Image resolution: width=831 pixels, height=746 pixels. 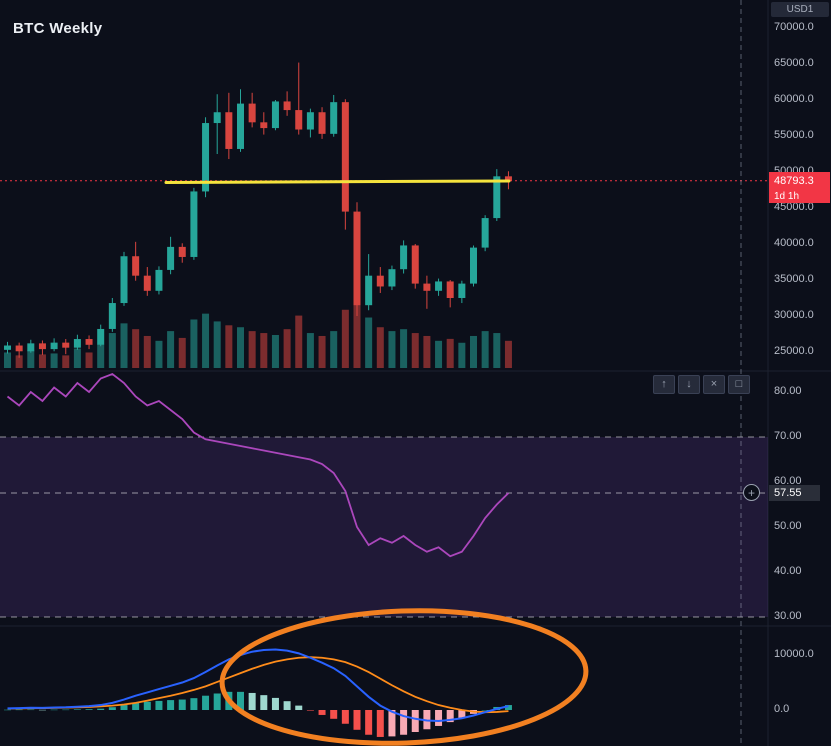 I want to click on current-price-label: 48793.3, so click(x=799, y=180).